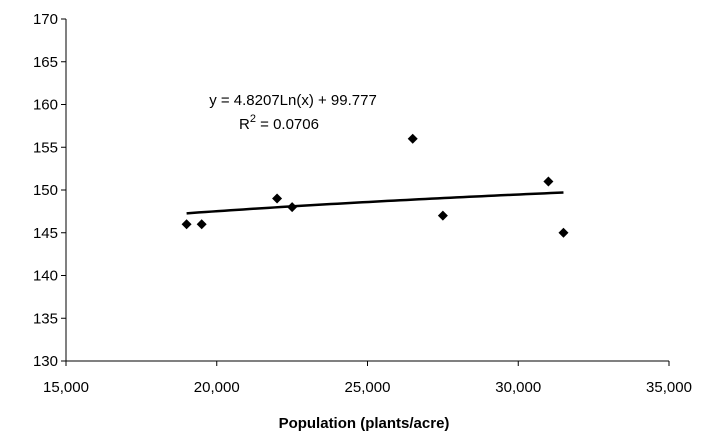 This screenshot has width=703, height=434. Describe the element at coordinates (244, 124) in the screenshot. I see `r-squared-symbol: R` at that location.